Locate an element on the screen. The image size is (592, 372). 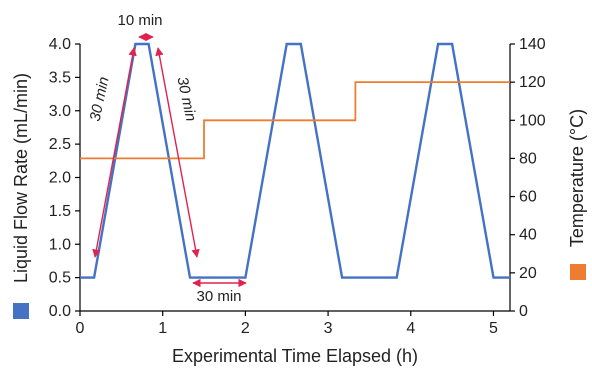
annotation-arrow-30min-down is located at coordinates (177, 152).